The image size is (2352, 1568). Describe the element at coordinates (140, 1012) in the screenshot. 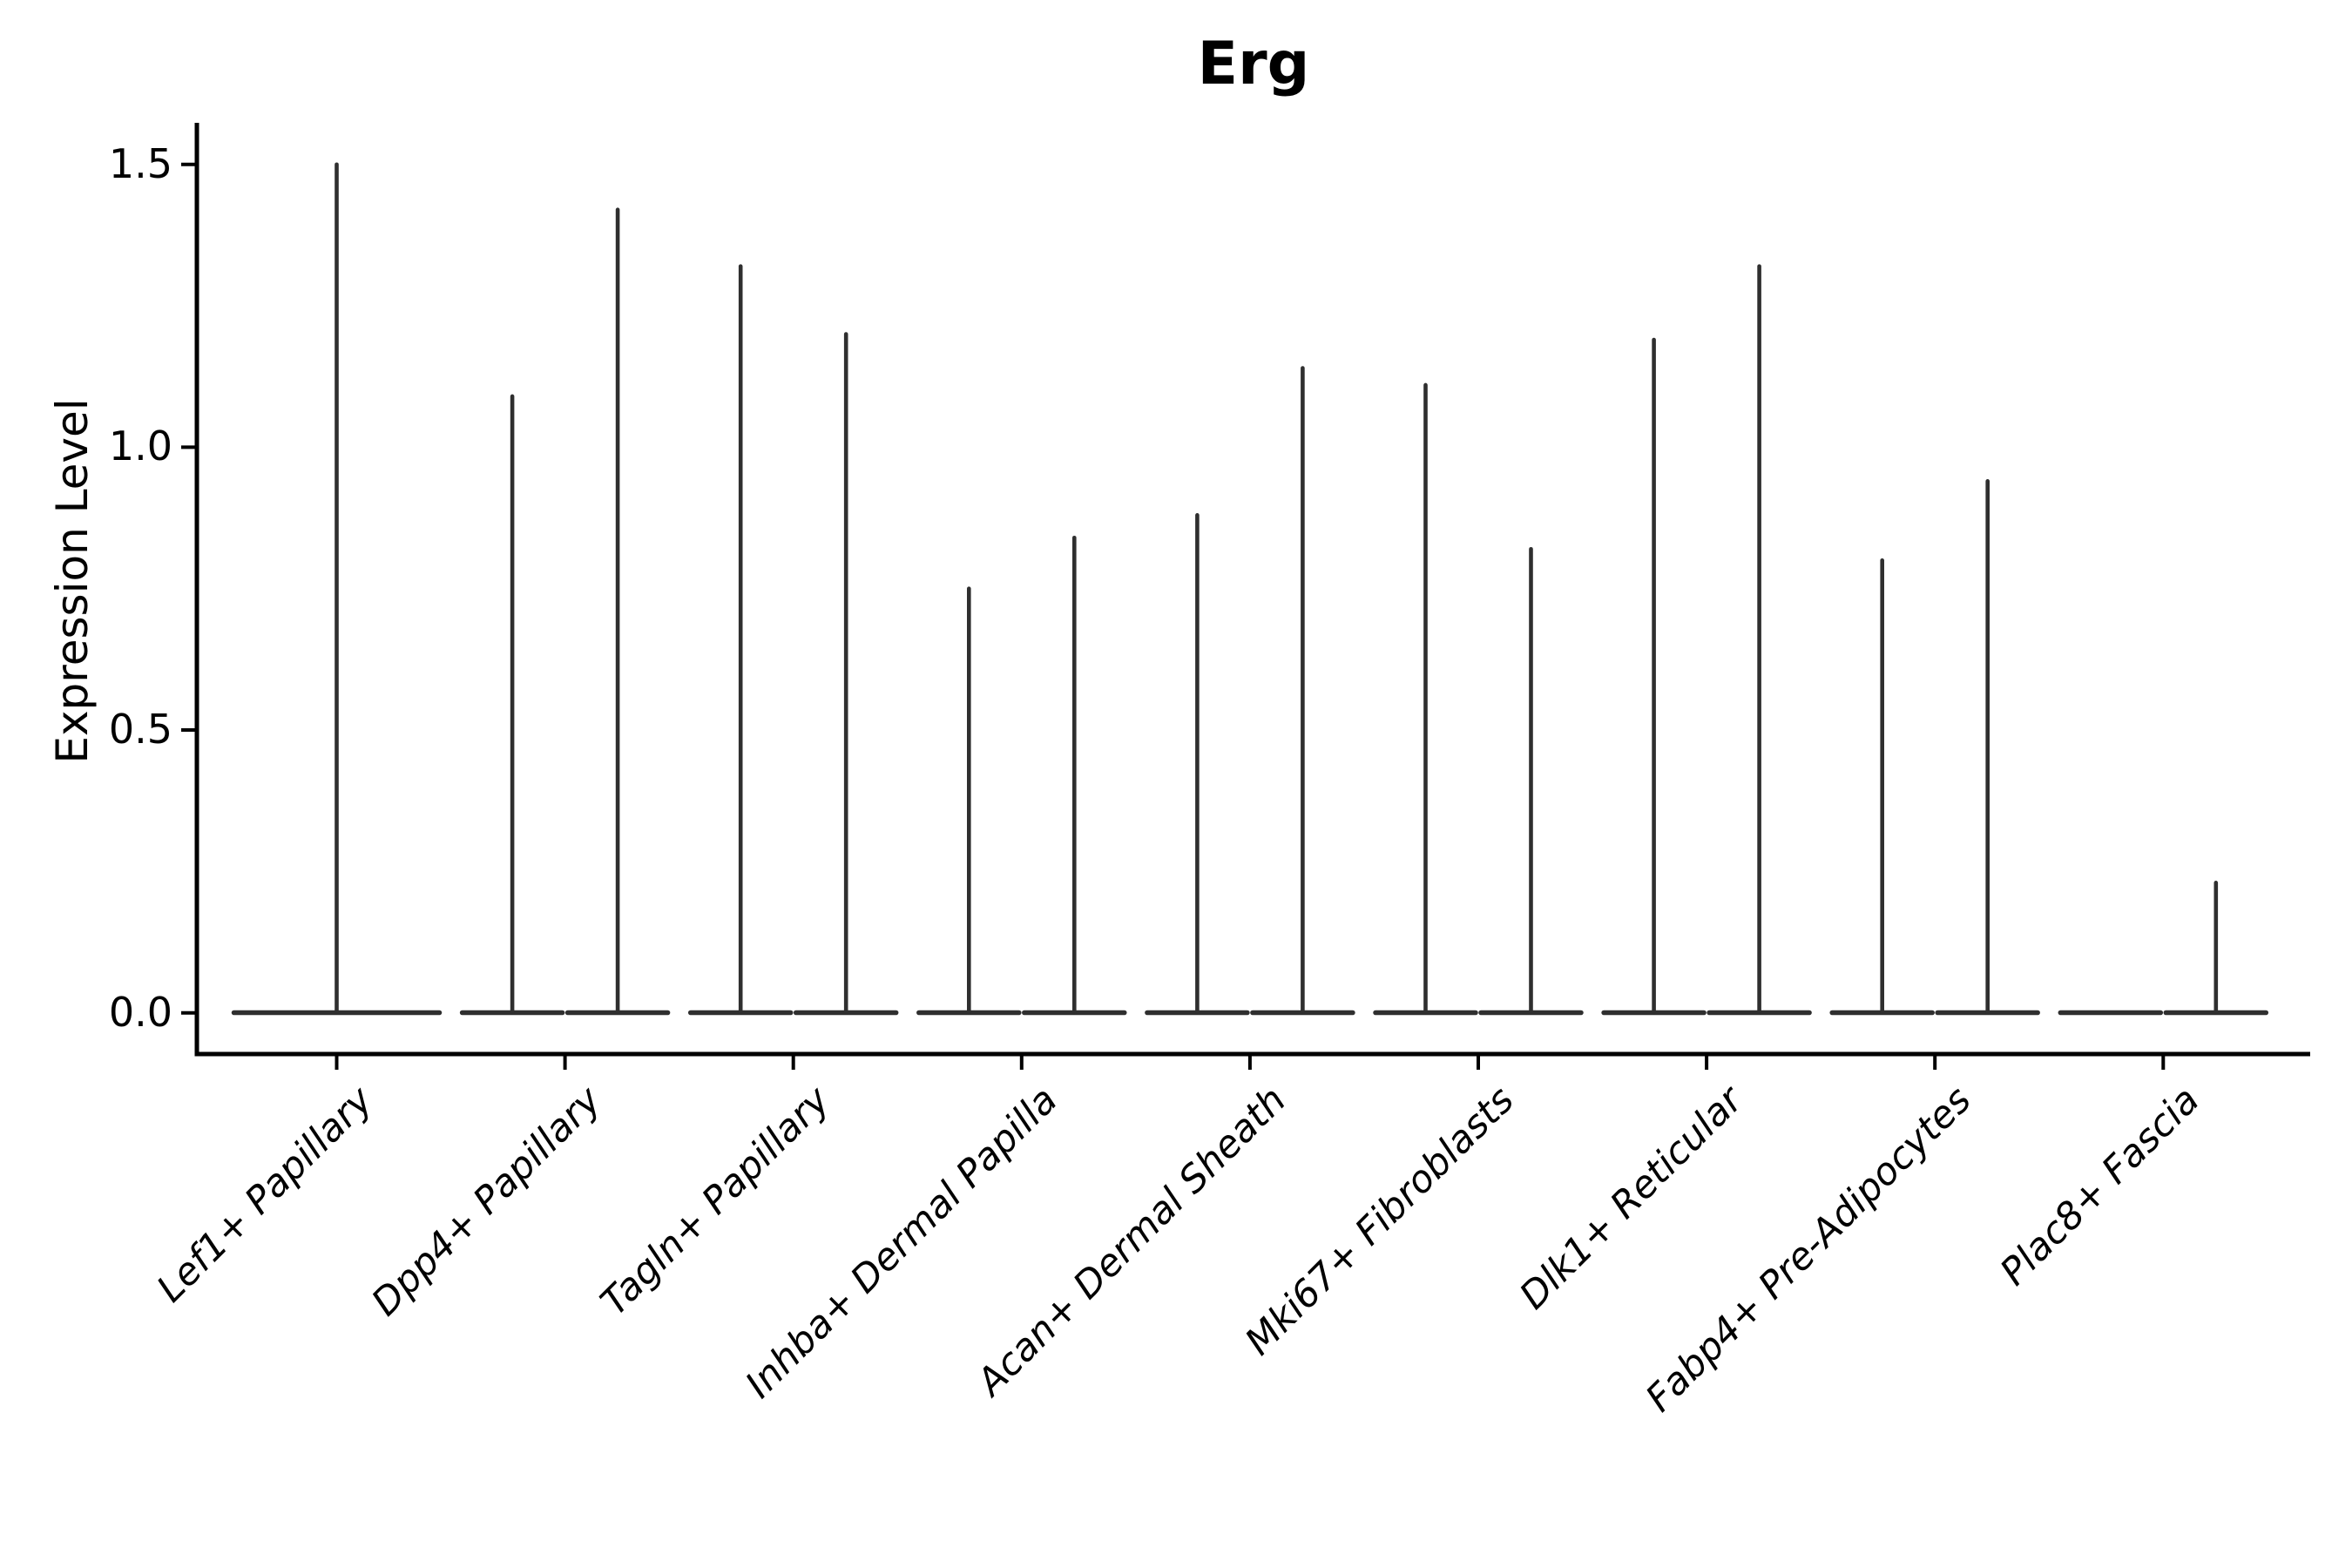

I see `y-tick-label-0.0: 0.0` at that location.